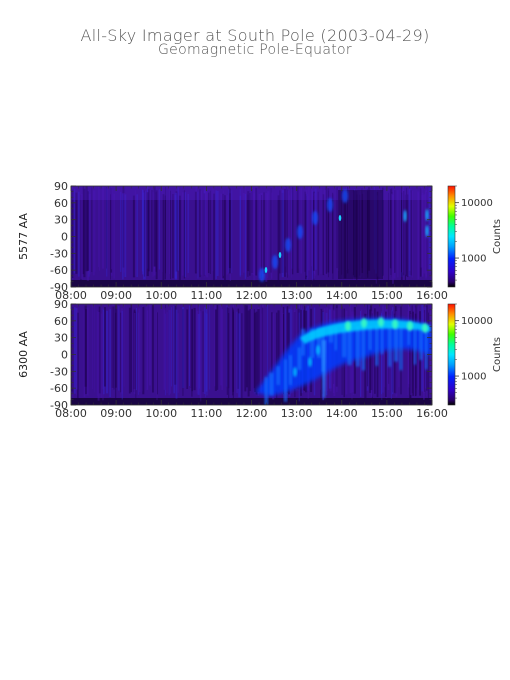 The width and height of the screenshot is (510, 680). What do you see at coordinates (23, 236) in the screenshot?
I see `y-axis-label: 5577 AA` at bounding box center [23, 236].